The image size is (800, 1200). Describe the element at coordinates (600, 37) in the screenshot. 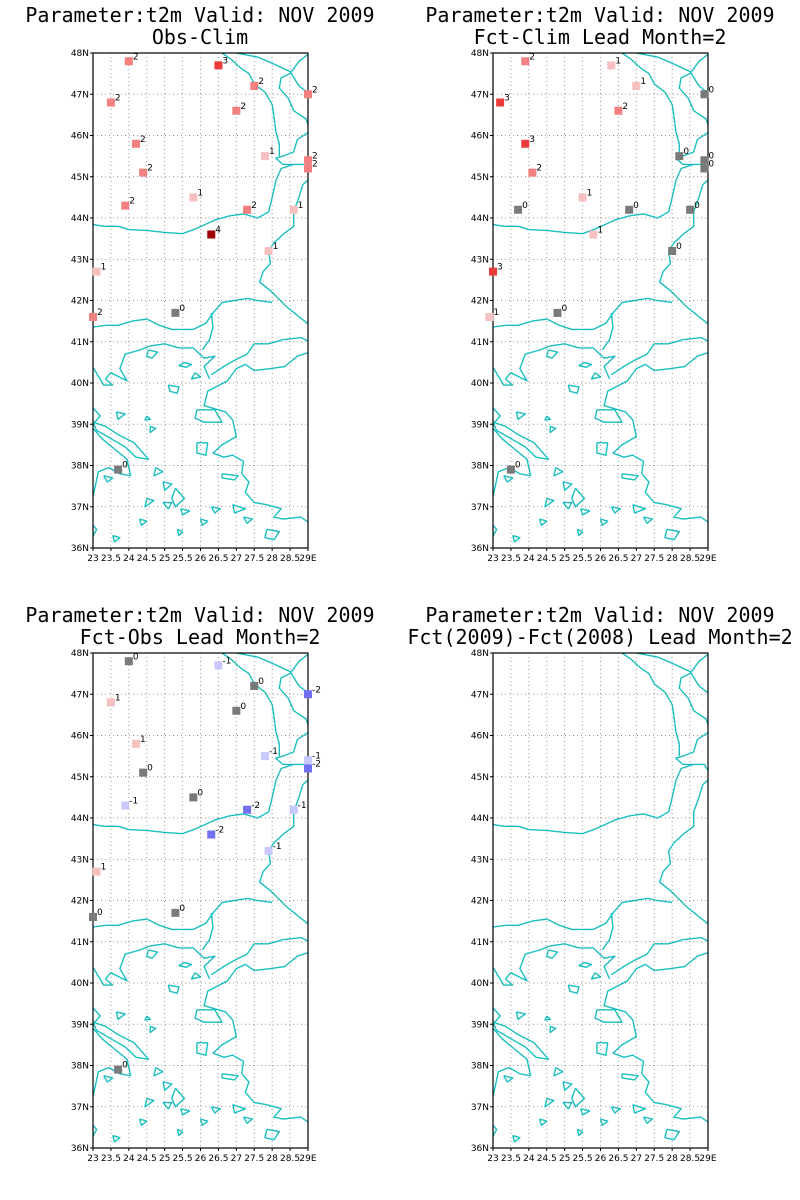

I see `panel2-title-line2: Fct-Clim Lead Month=2` at that location.